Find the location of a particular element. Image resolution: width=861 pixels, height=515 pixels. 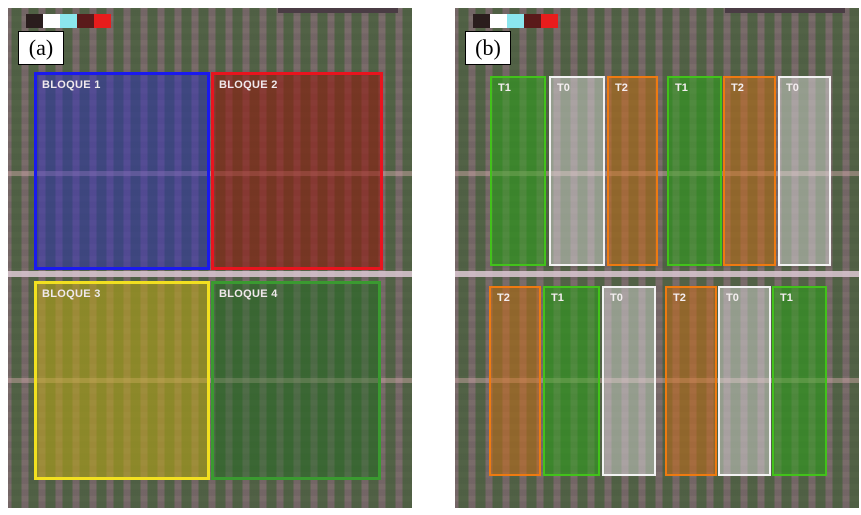

block-label: BLOQUE 4 is located at coordinates (248, 294).